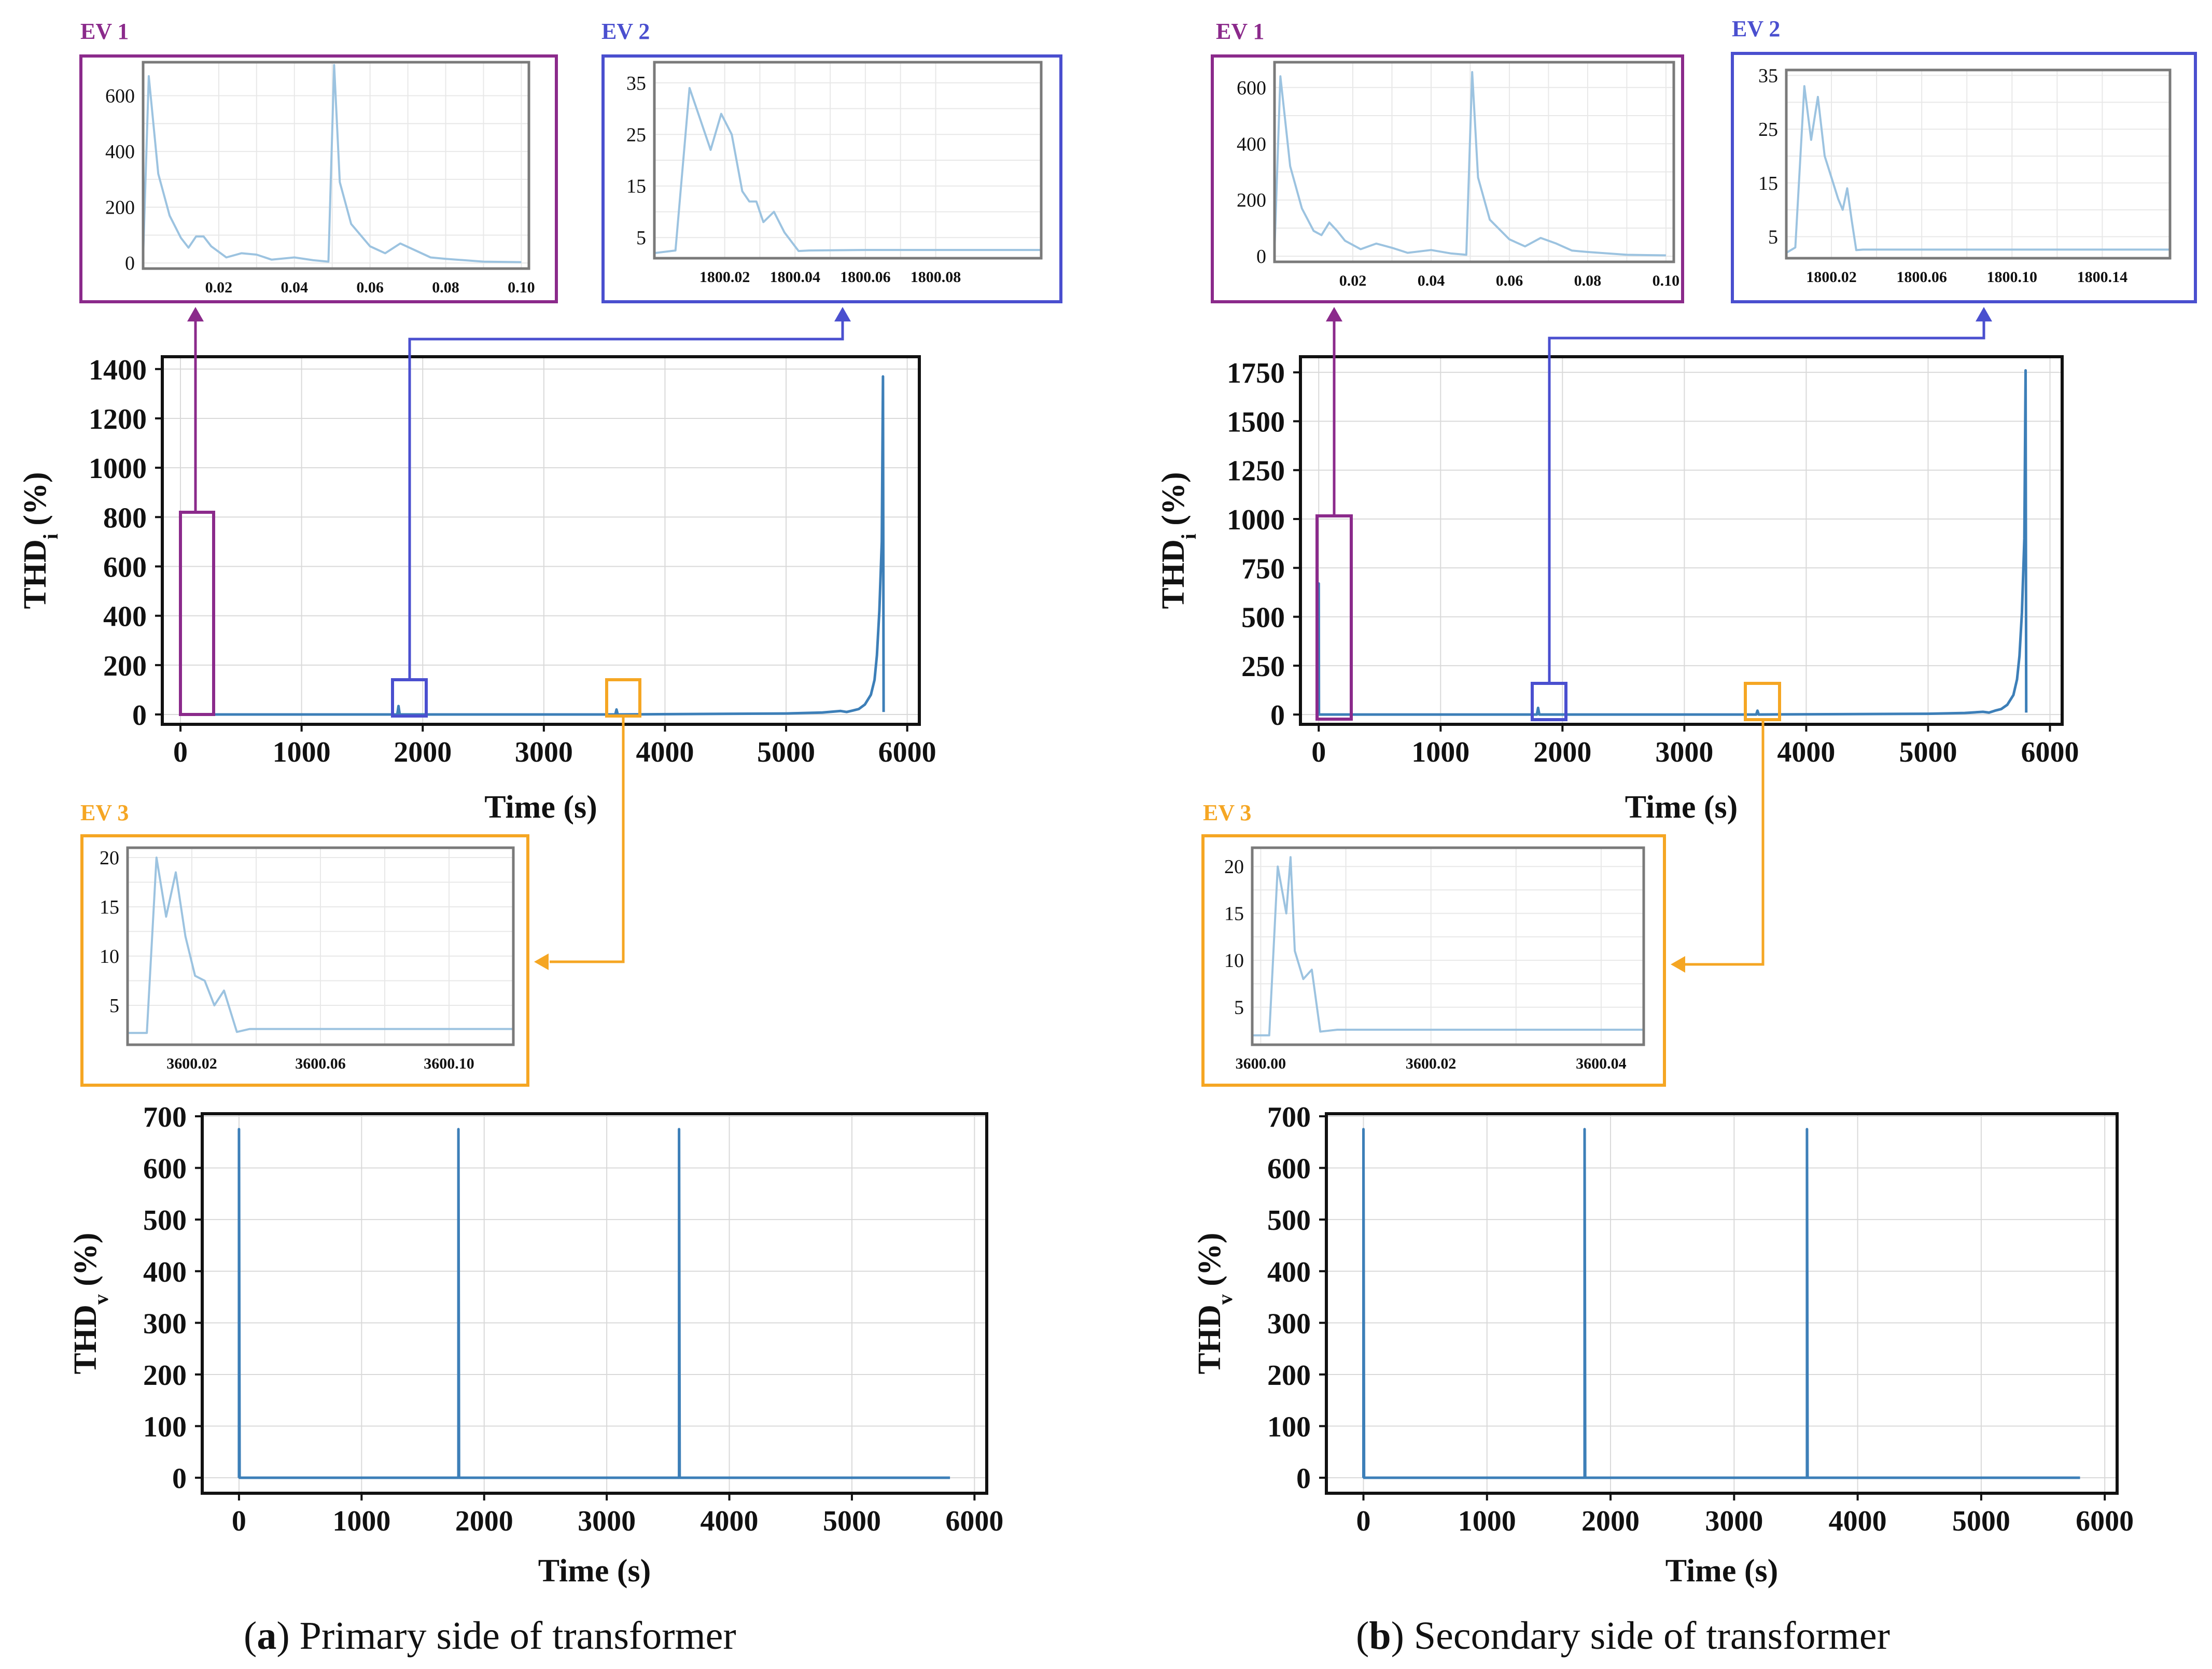 The width and height of the screenshot is (2212, 1669). What do you see at coordinates (1487, 1521) in the screenshot?
I see `x-tick-label: 1000` at bounding box center [1487, 1521].